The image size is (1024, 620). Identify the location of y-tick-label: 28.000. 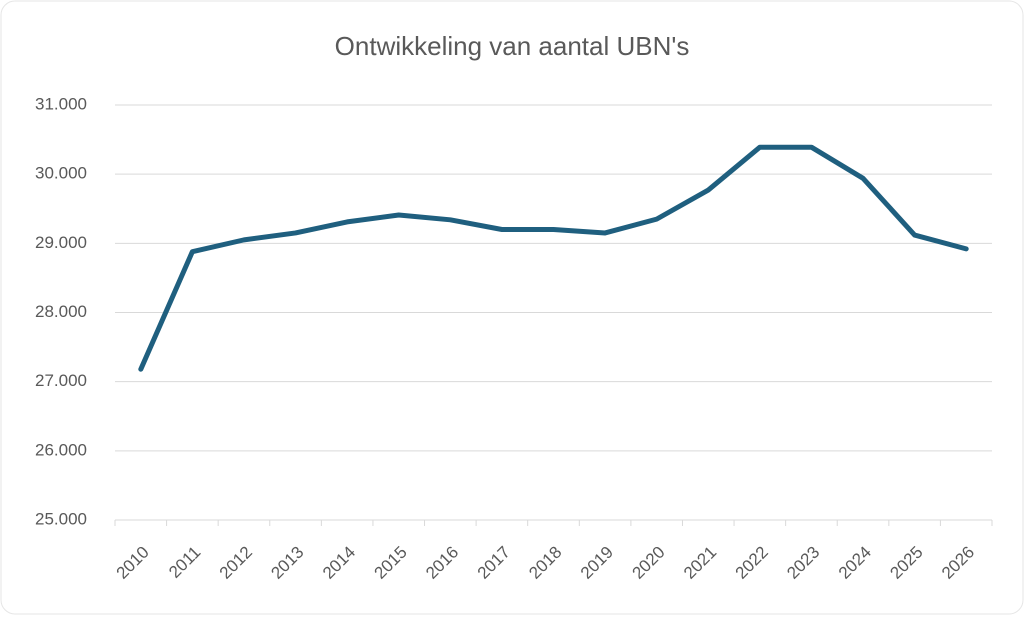
(61, 311).